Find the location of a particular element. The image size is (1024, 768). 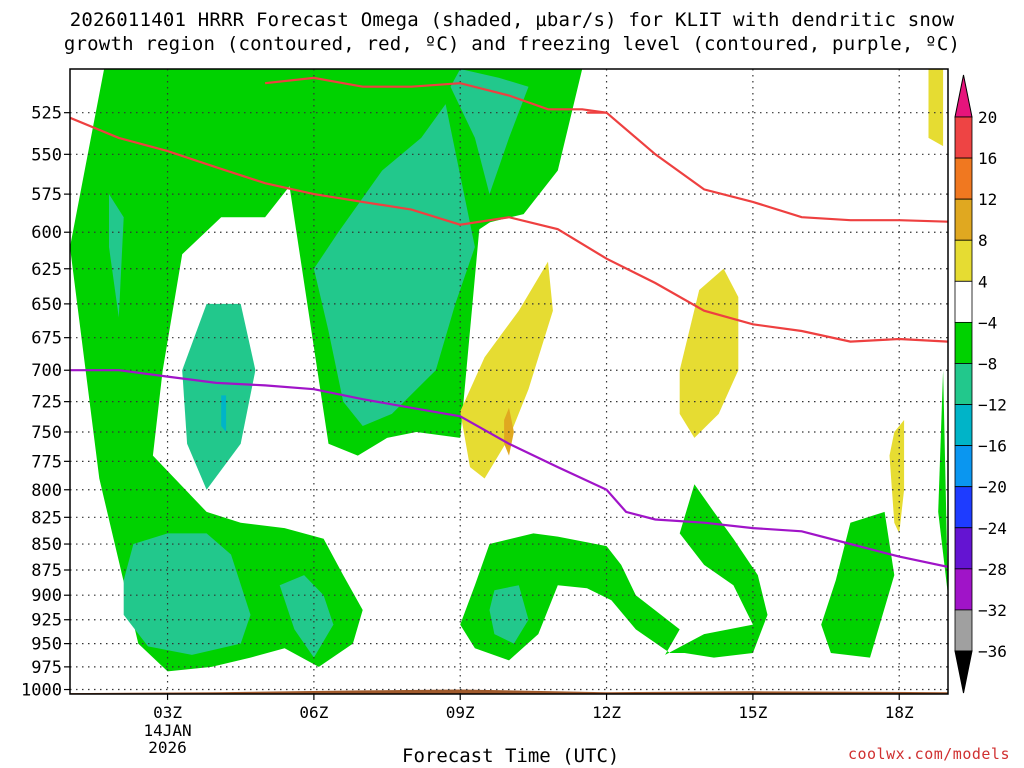

y-tick-label-925: 925 is located at coordinates (46, 621).